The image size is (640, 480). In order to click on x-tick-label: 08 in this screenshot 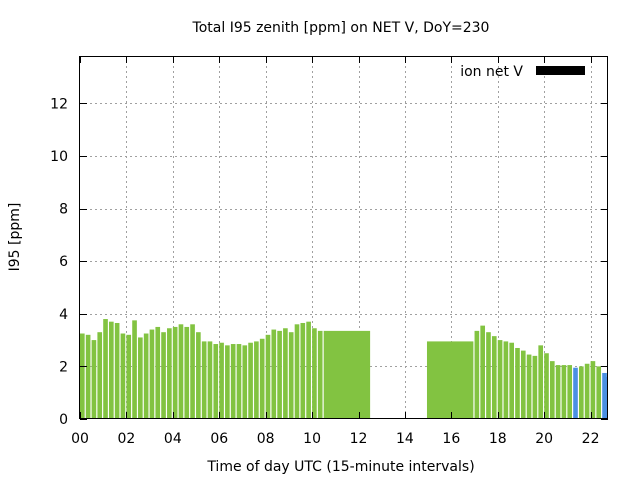, I will do `click(266, 439)`.